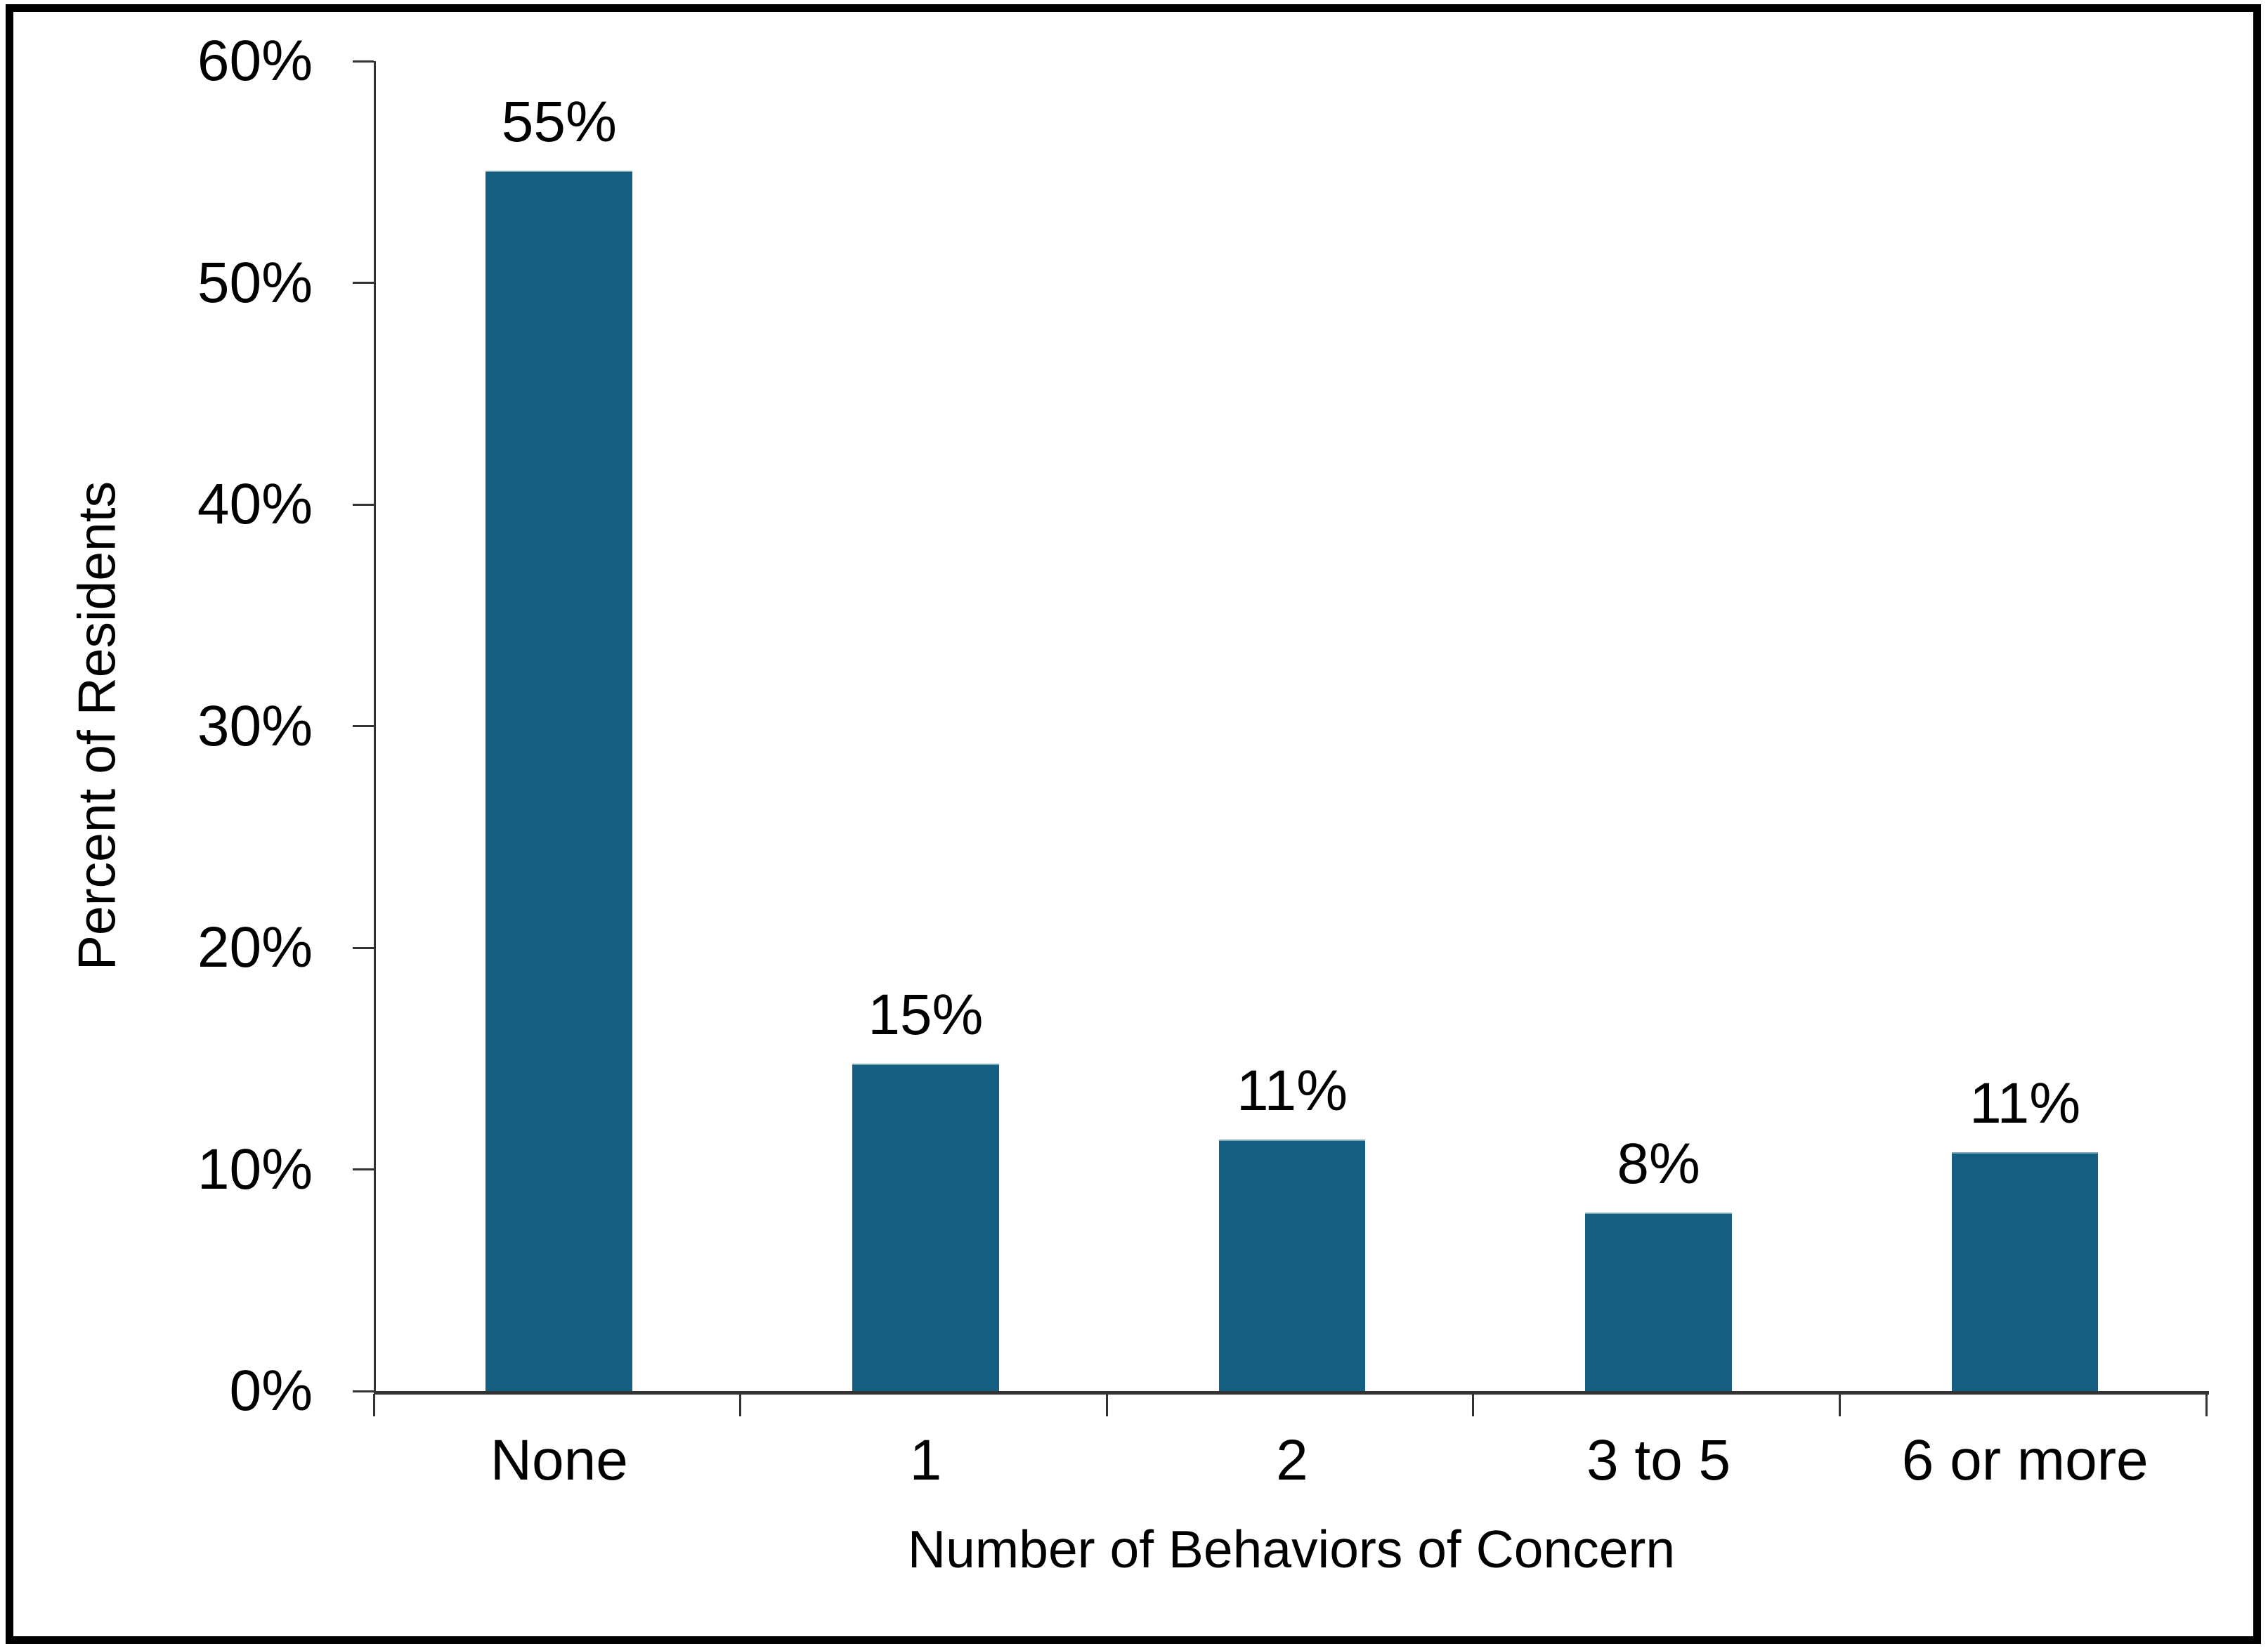 The width and height of the screenshot is (2268, 1651). I want to click on x-category-label: 1, so click(926, 1460).